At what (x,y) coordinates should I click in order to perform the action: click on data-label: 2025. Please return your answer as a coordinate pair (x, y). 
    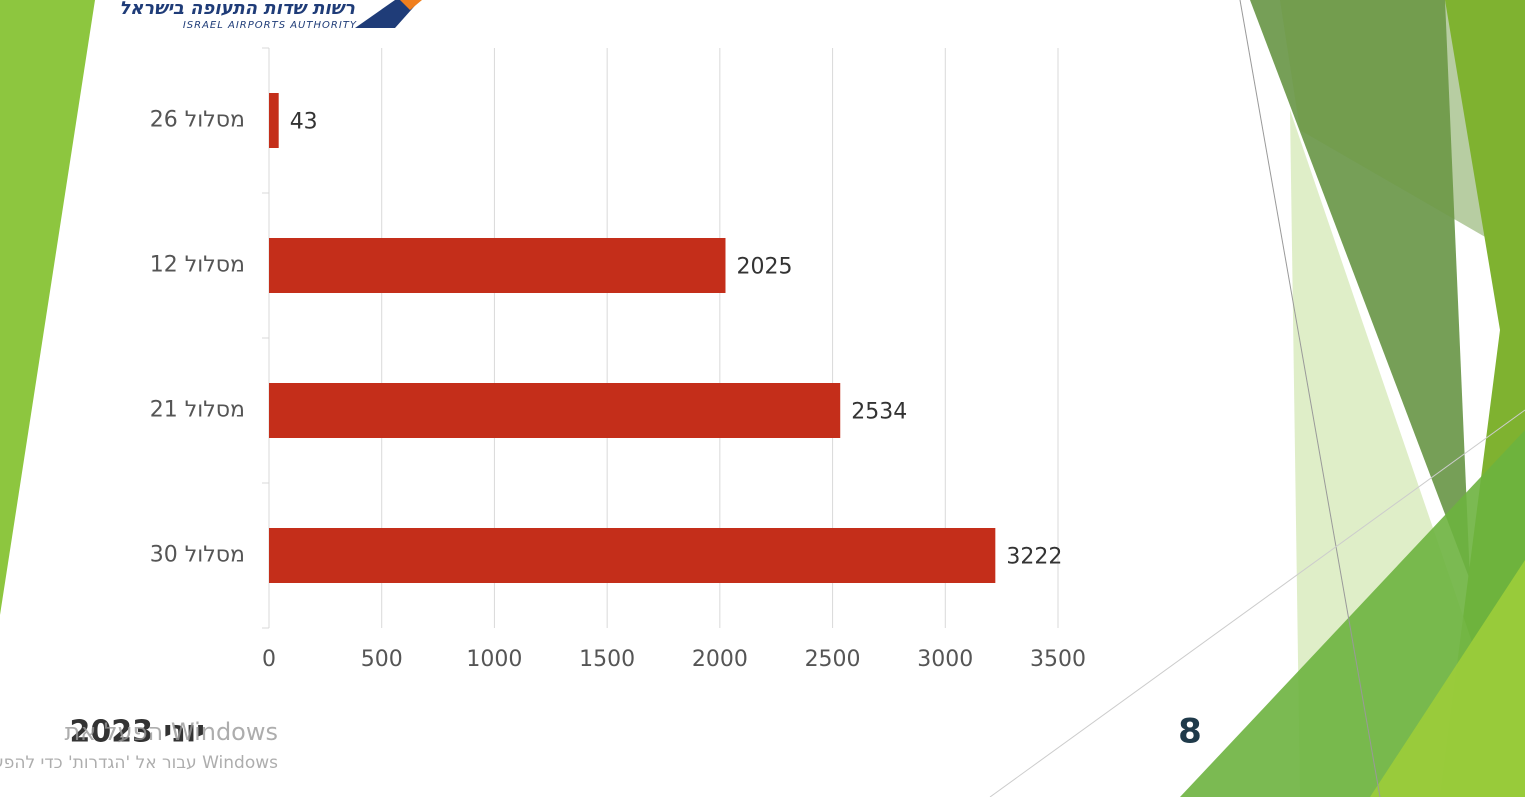
    Looking at the image, I should click on (764, 267).